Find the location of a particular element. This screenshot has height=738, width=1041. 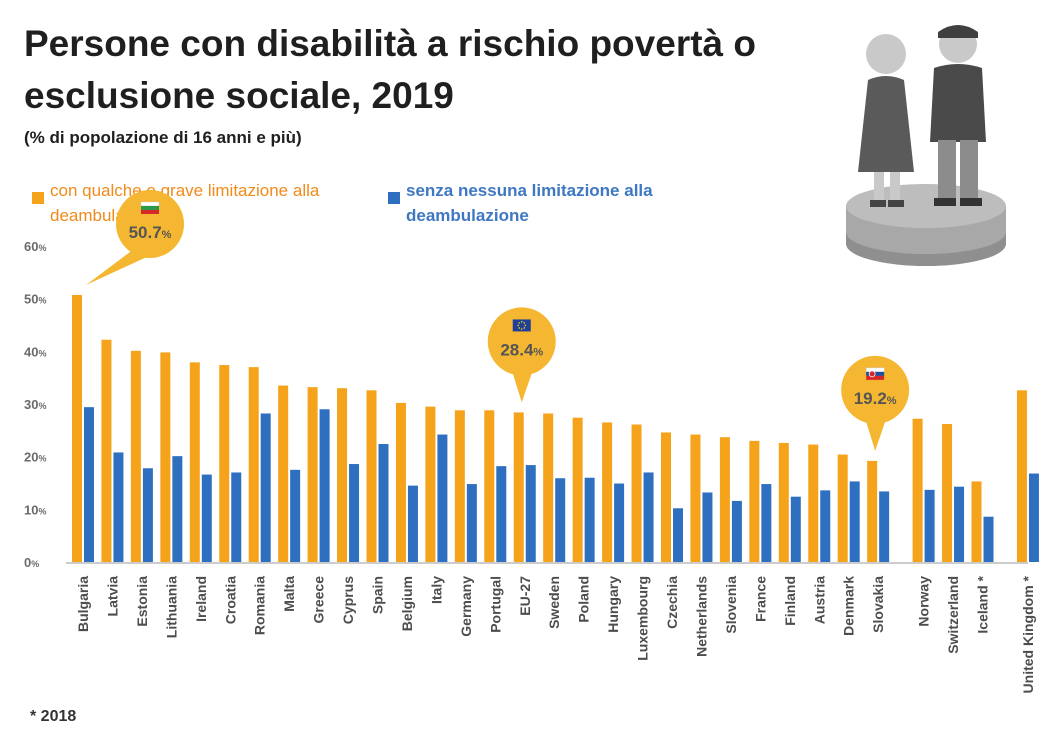

bar-with-limitation-iceland- is located at coordinates (976, 521).